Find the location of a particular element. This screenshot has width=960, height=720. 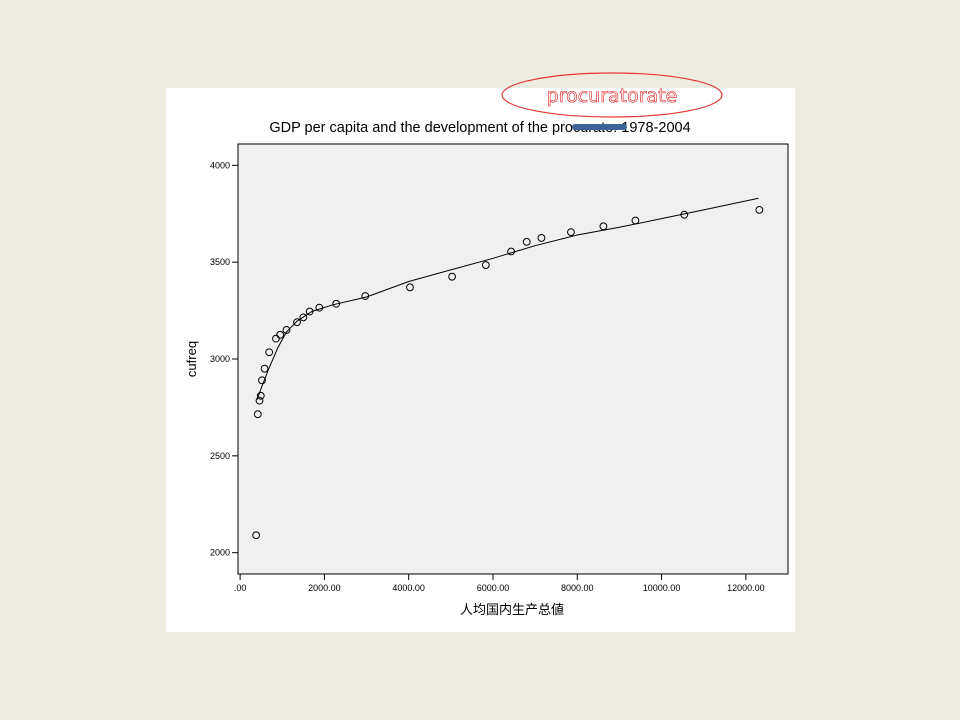

y-axis: 2000 2500 3000 3500 4000 is located at coordinates (224, 359).